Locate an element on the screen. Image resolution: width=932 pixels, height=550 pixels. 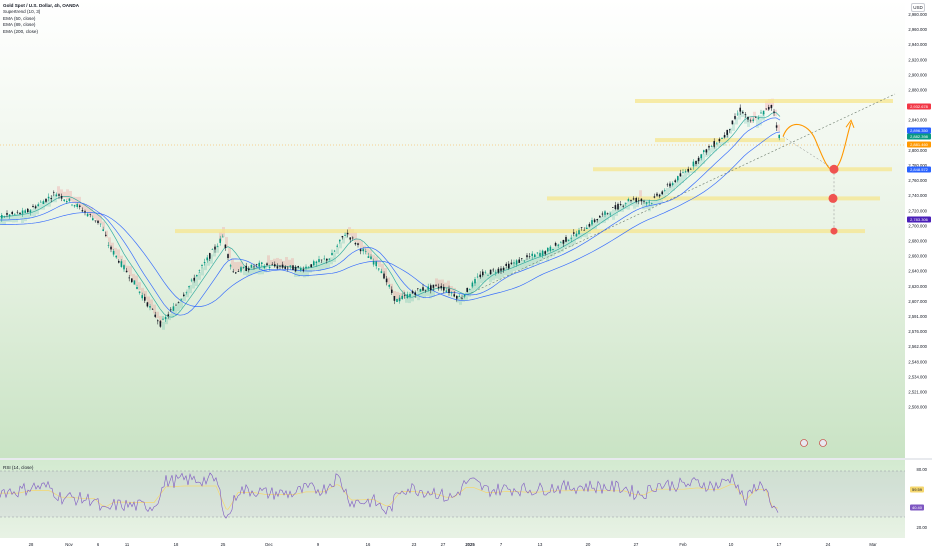
rsi-legend: RSI (14, close) is located at coordinates (18, 467).